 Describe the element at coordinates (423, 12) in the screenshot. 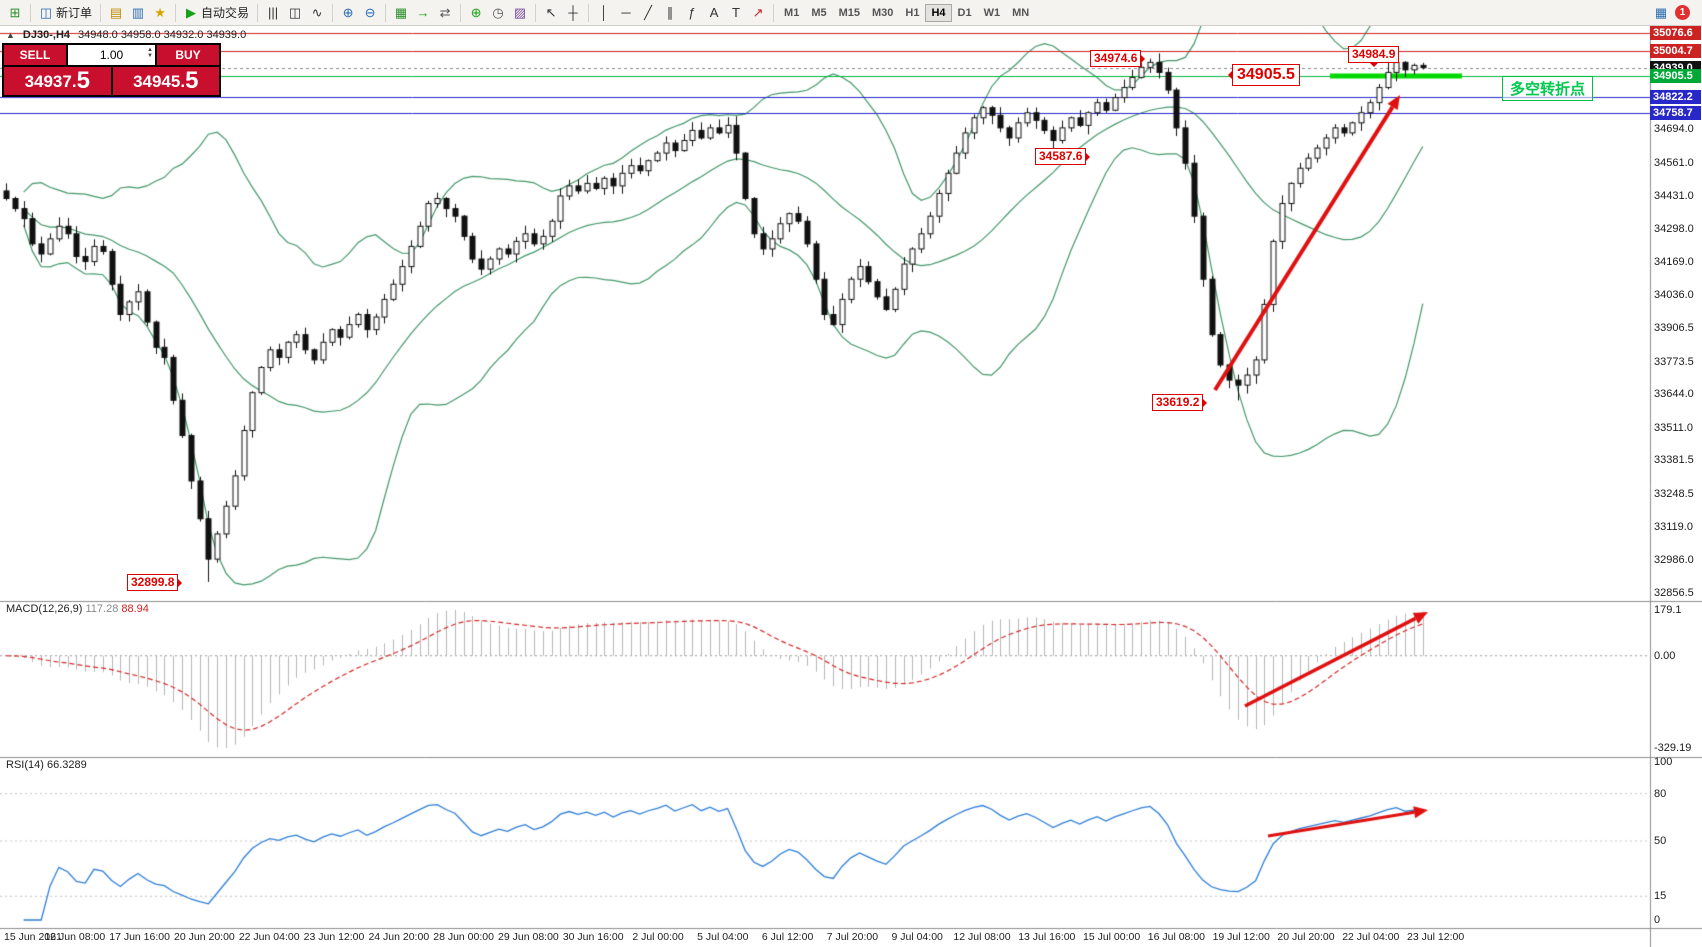

I see `auto-scroll-button: →` at that location.